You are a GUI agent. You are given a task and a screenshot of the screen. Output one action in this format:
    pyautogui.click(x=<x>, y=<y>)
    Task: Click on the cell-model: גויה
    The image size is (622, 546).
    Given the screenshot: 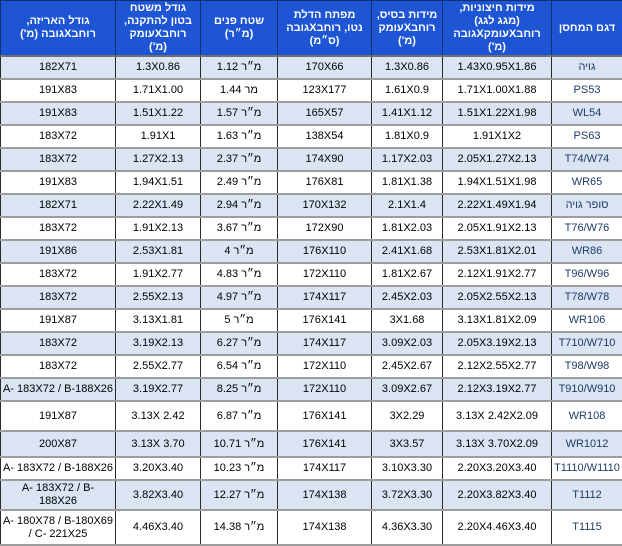 What is the action you would take?
    pyautogui.click(x=587, y=67)
    